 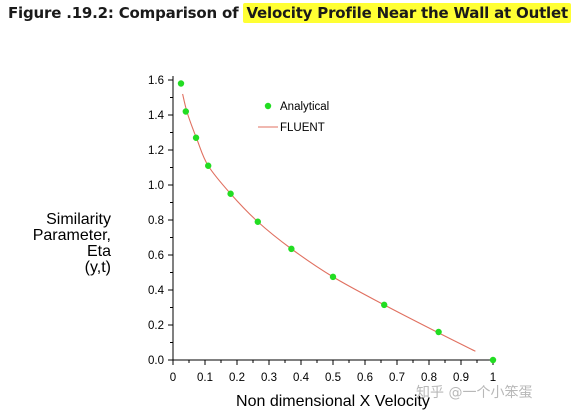 What do you see at coordinates (156, 256) in the screenshot?
I see `y-tick-label: 0.6` at bounding box center [156, 256].